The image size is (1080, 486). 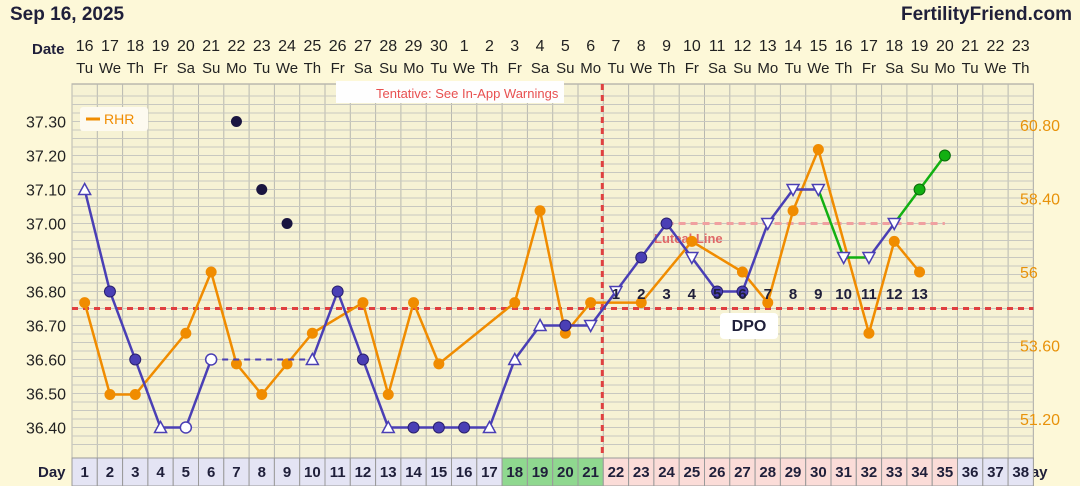 I want to click on cycle-day-label: 2, so click(x=110, y=472).